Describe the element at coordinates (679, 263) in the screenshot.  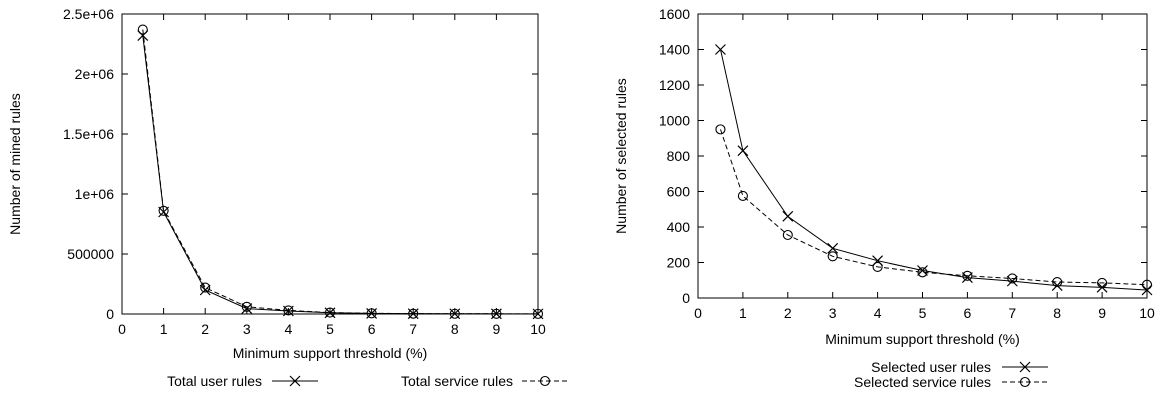
I see `y-tick-label: 200` at that location.